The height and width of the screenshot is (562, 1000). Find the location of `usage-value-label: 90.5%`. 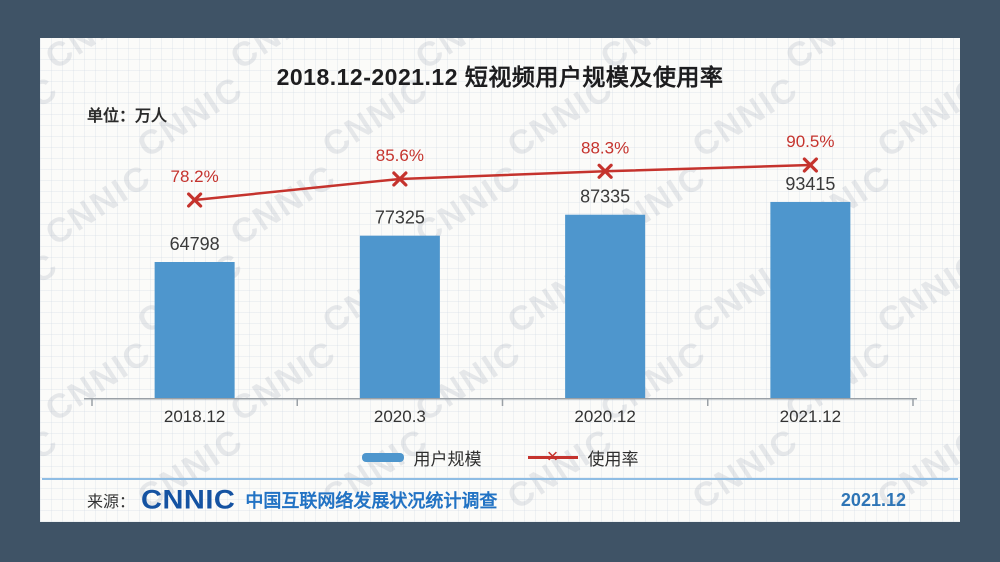

usage-value-label: 90.5% is located at coordinates (810, 141).